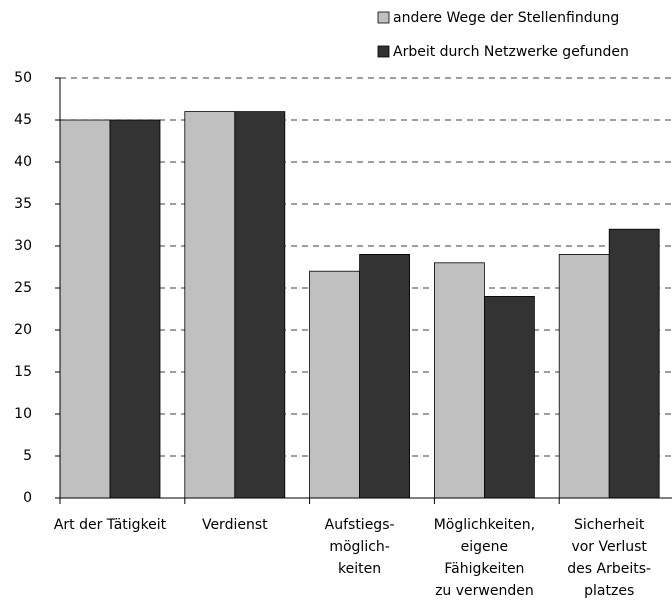 The width and height of the screenshot is (672, 613). What do you see at coordinates (23, 120) in the screenshot?
I see `y-tick-label: 45` at bounding box center [23, 120].